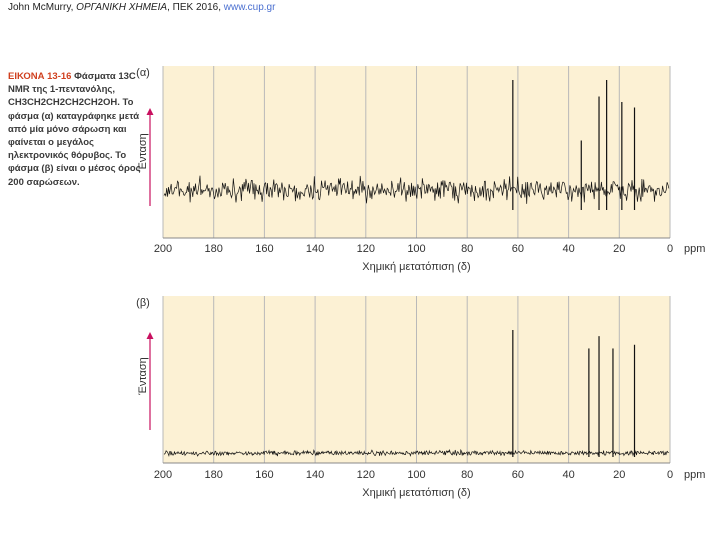  I want to click on header-authors: John McMurry,, so click(42, 7).